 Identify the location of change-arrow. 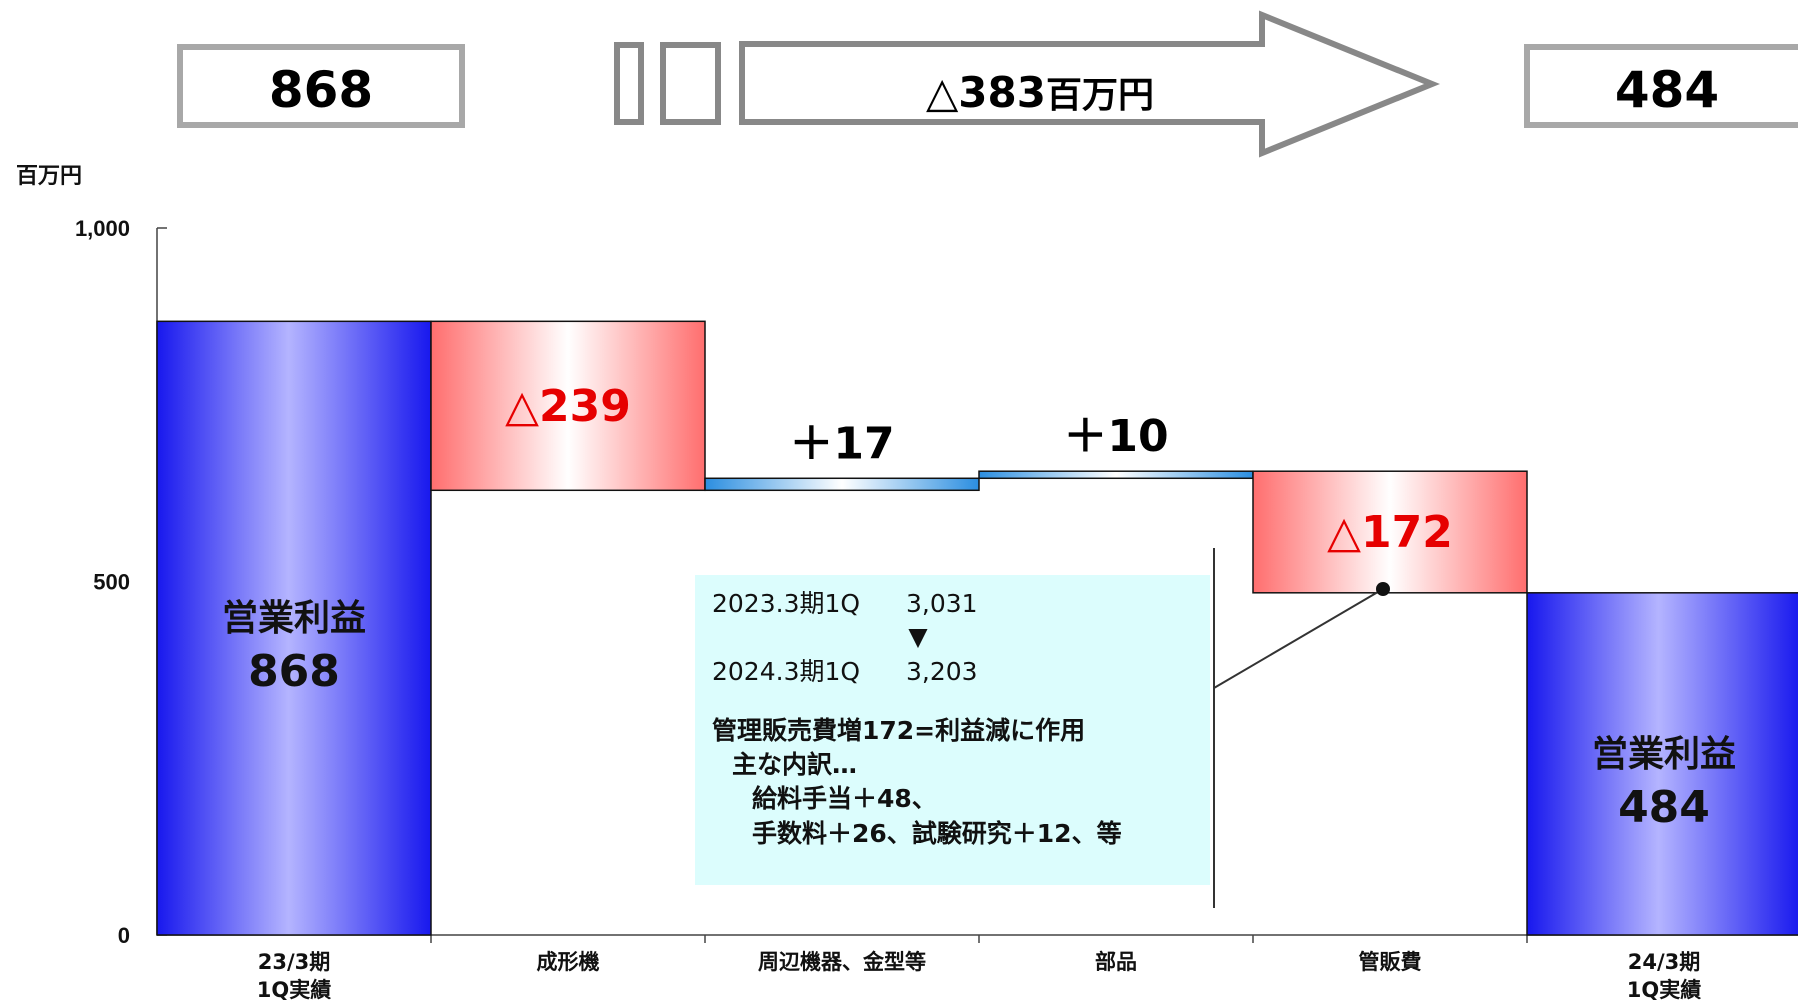
(1089, 84).